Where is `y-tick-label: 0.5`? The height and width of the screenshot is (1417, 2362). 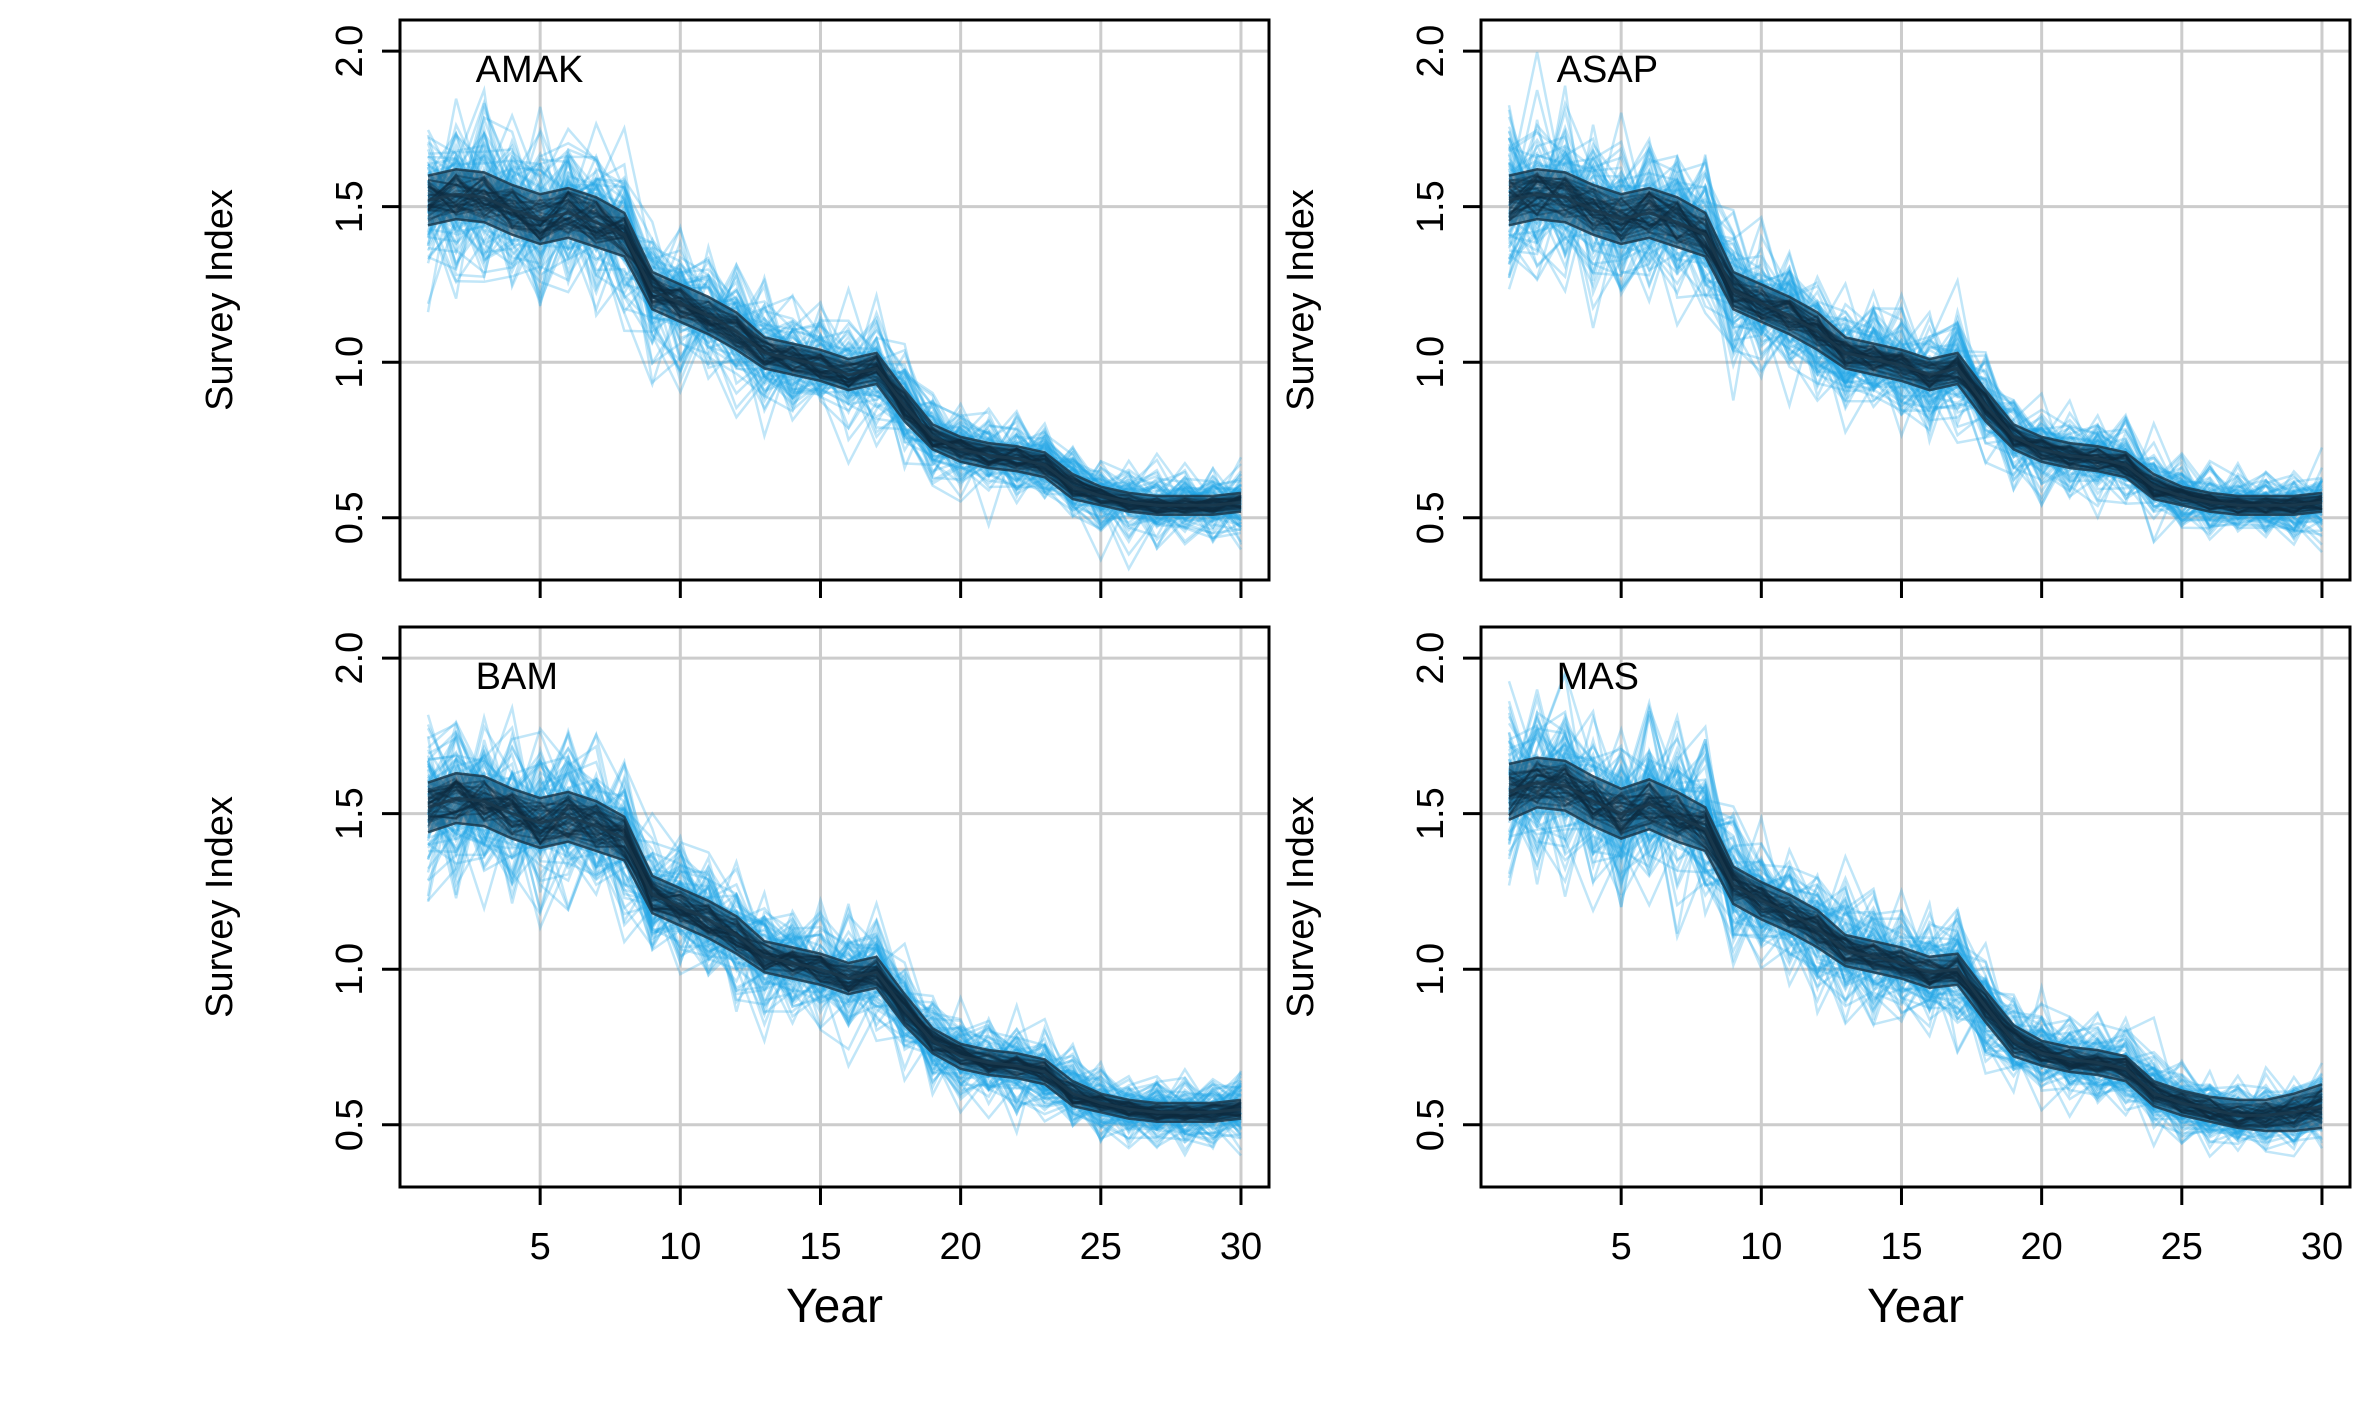
y-tick-label: 0.5 is located at coordinates (1431, 1124).